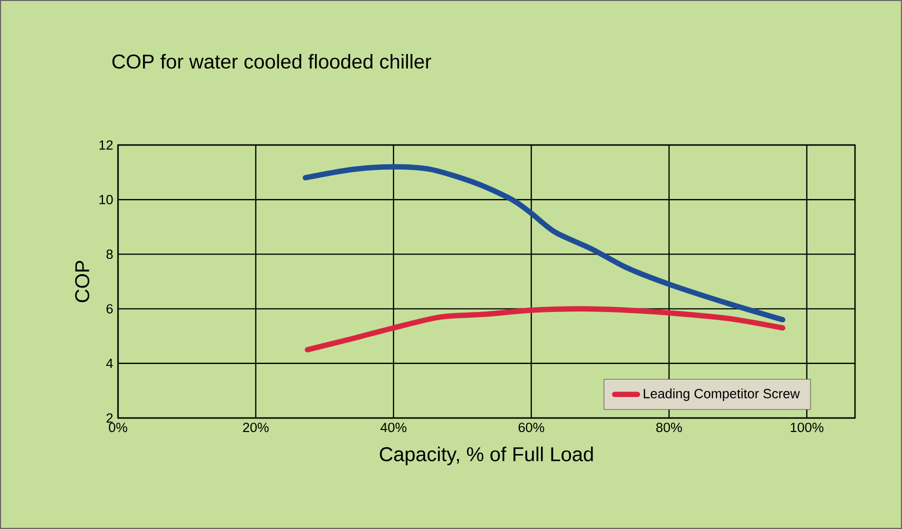  Describe the element at coordinates (106, 199) in the screenshot. I see `y-tick-label: 10` at that location.